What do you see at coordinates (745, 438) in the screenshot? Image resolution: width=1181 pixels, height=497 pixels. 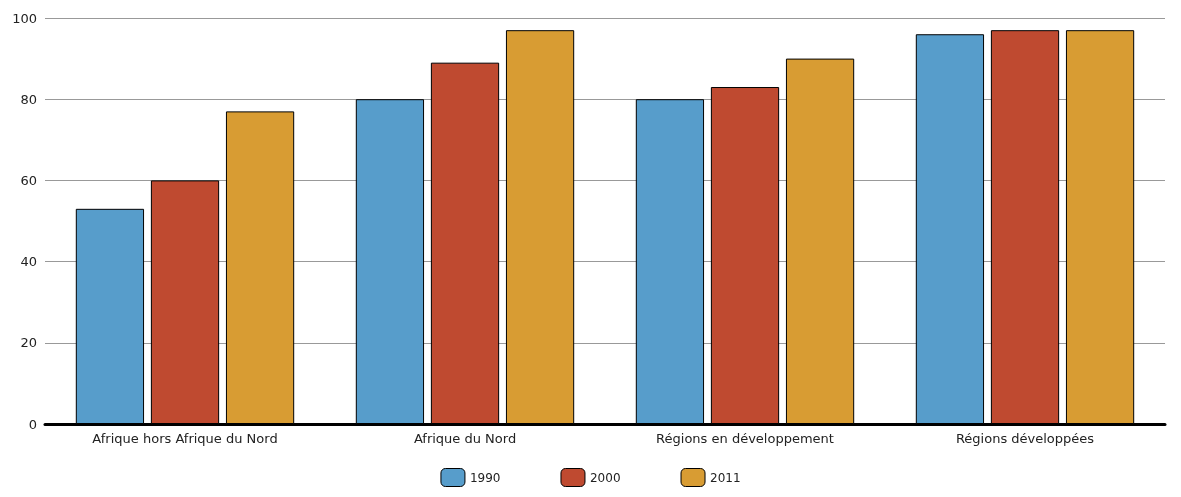 I see `x-tick-label: Régions en développement` at bounding box center [745, 438].